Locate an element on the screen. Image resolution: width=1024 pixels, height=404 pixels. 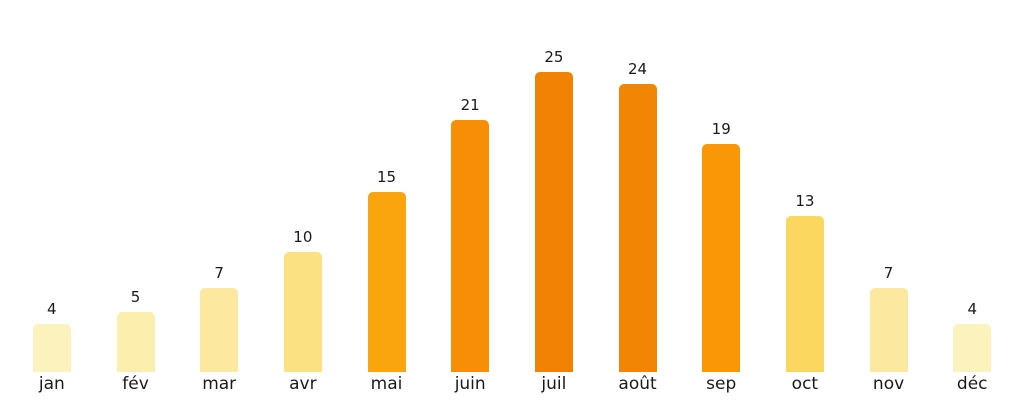
bar-value-label: 19 is located at coordinates (721, 129).